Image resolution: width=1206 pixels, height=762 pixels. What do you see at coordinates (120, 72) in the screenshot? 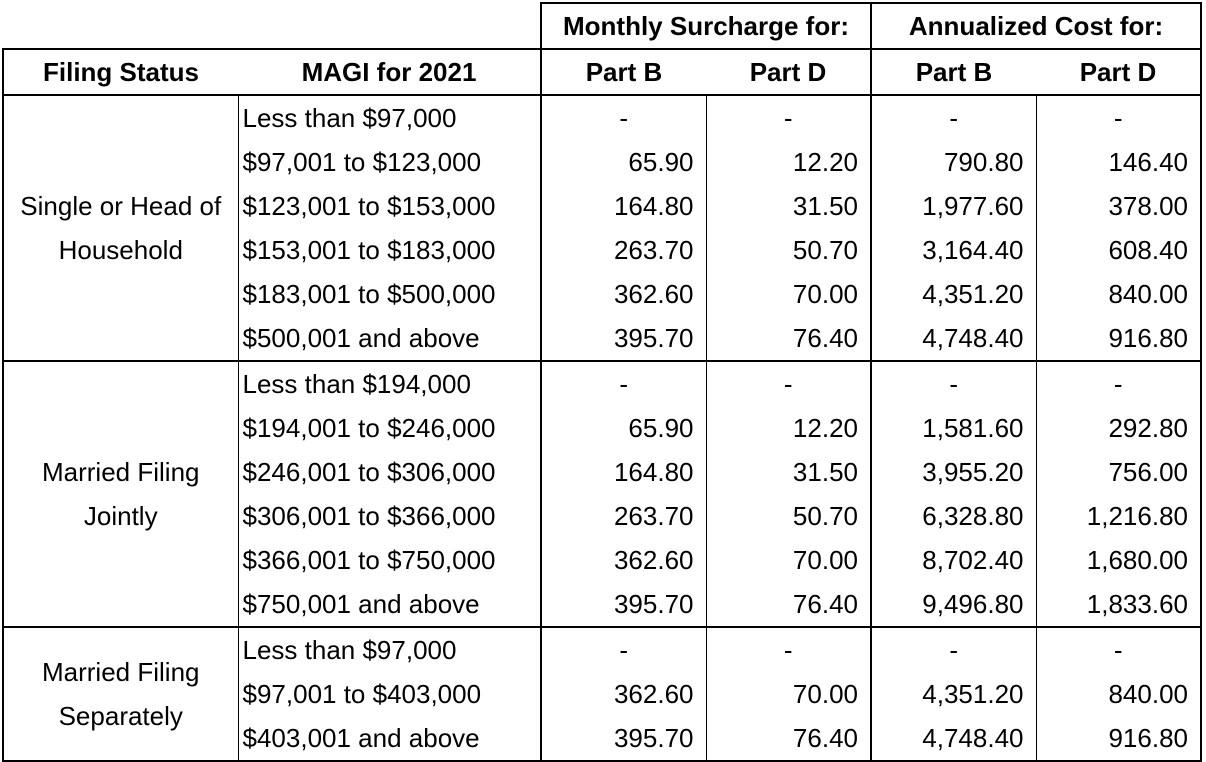
I see `filing-status-header: Filing Status` at bounding box center [120, 72].